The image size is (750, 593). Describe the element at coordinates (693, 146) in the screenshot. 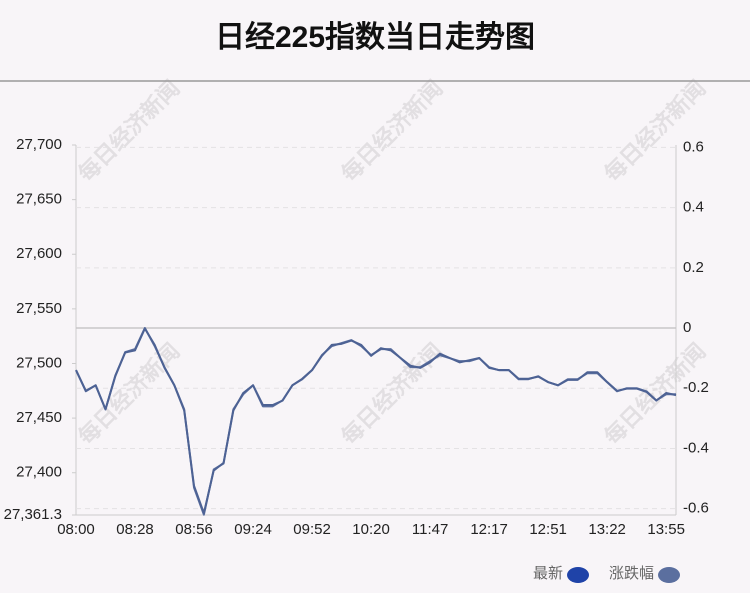

I see `y2-tick-label: 0.6` at that location.